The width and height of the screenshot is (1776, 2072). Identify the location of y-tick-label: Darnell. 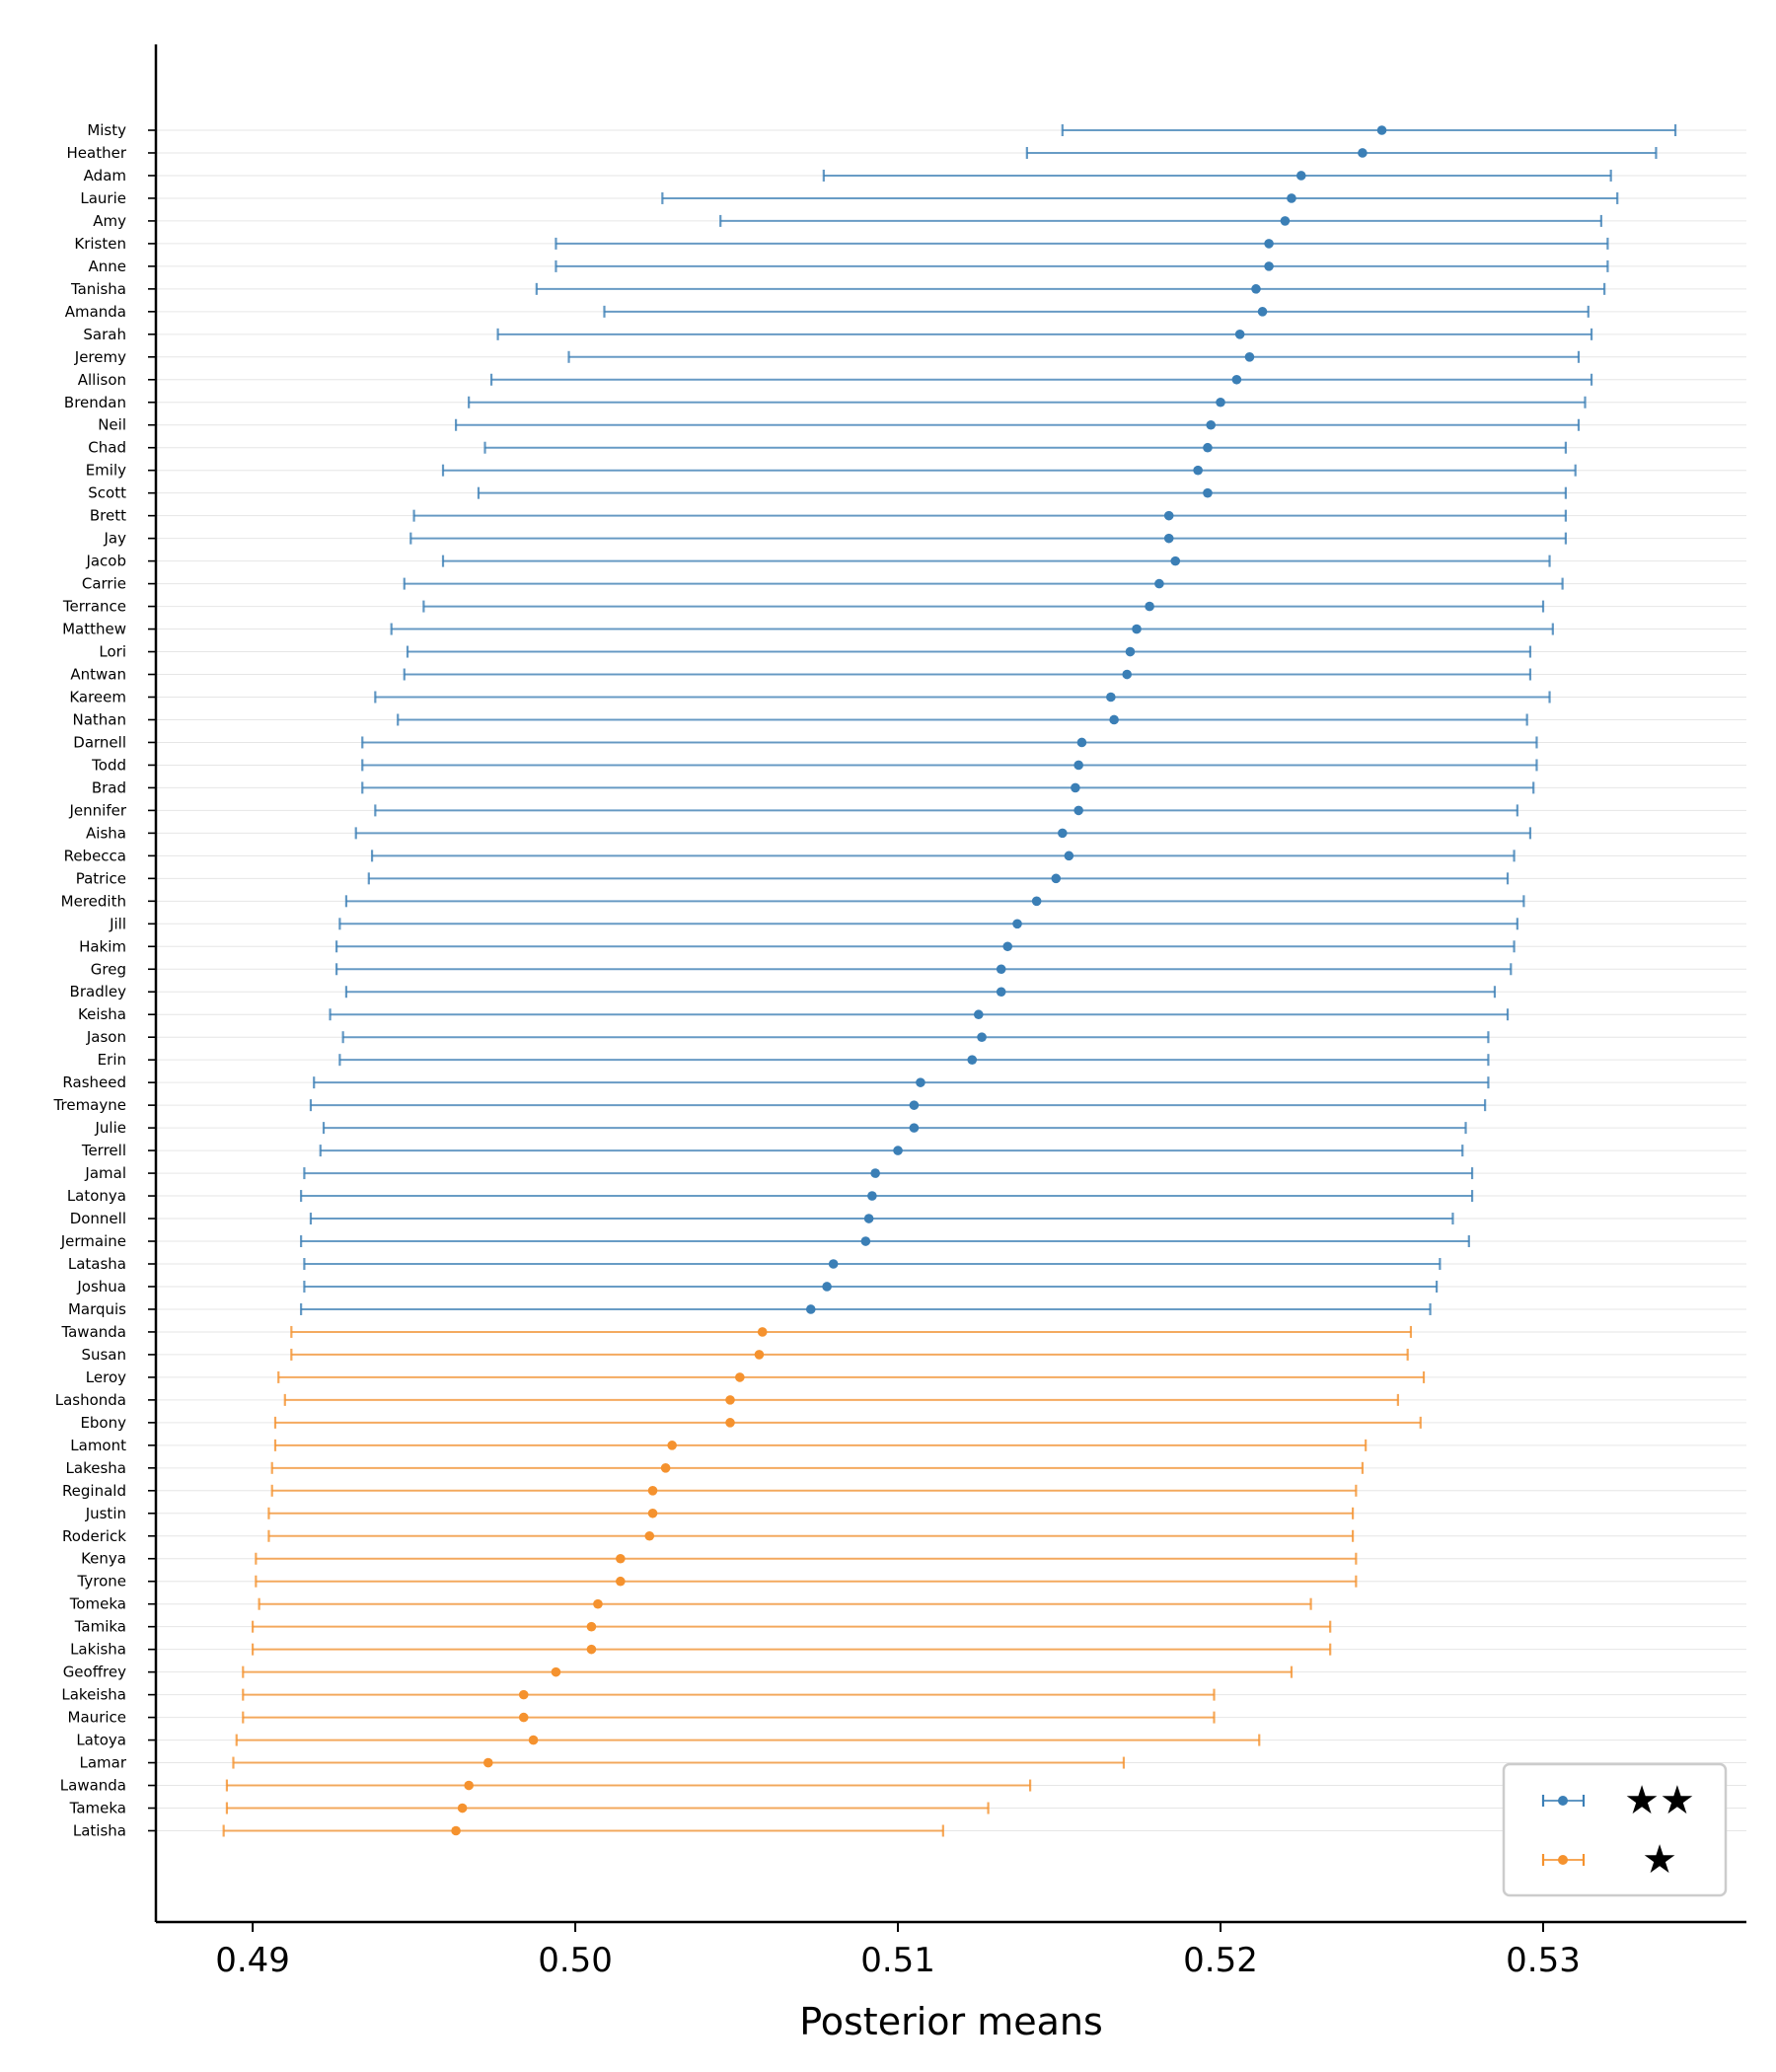
(99, 742).